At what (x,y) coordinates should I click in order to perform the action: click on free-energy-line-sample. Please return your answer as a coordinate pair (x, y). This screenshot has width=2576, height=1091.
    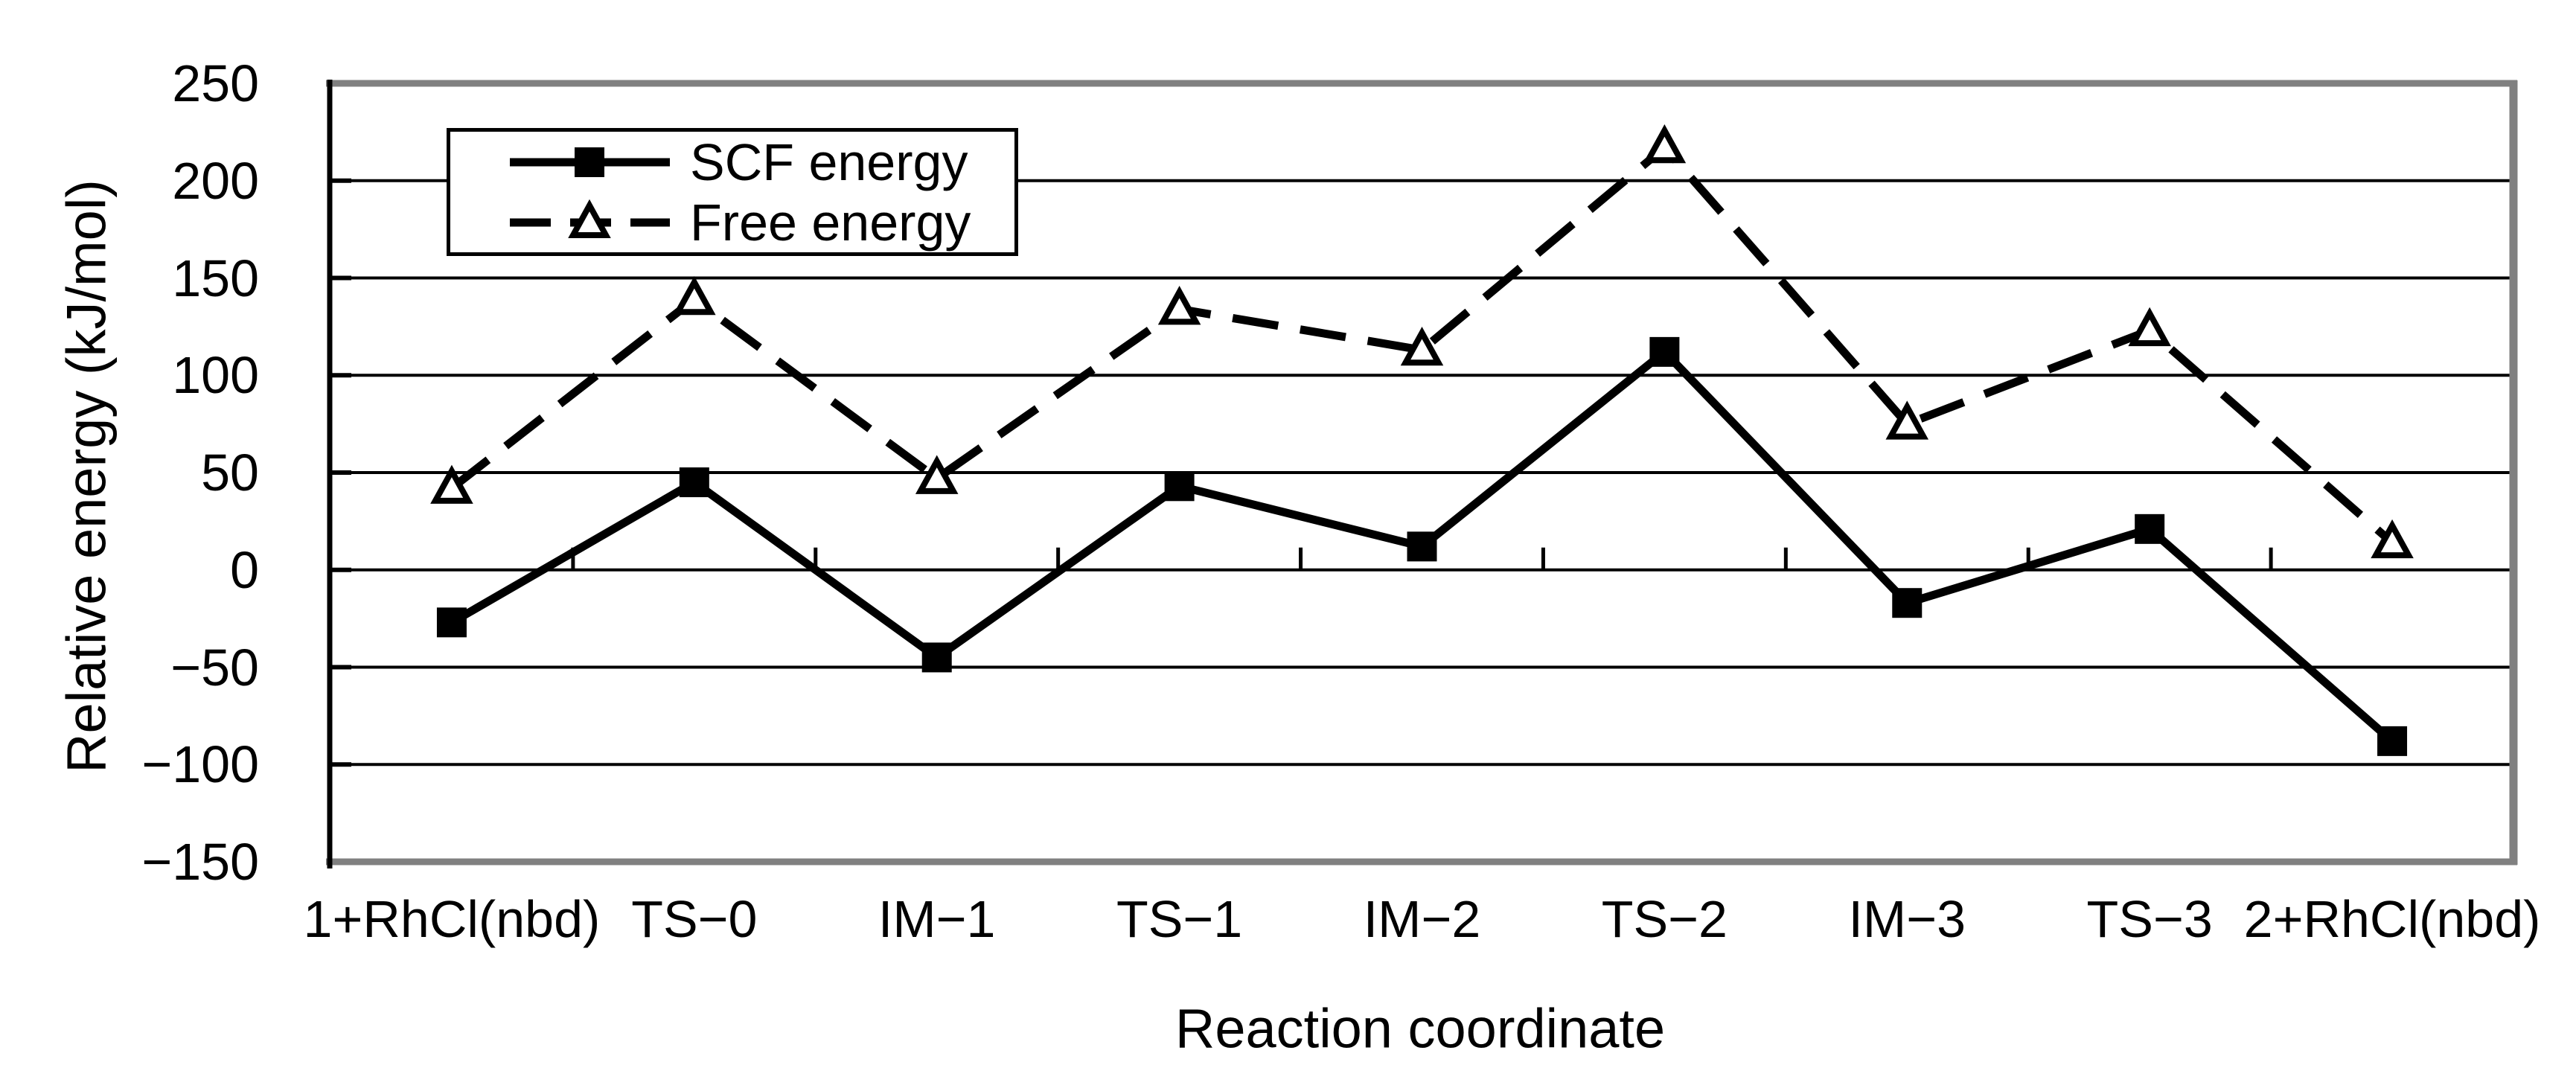
    Looking at the image, I should click on (590, 218).